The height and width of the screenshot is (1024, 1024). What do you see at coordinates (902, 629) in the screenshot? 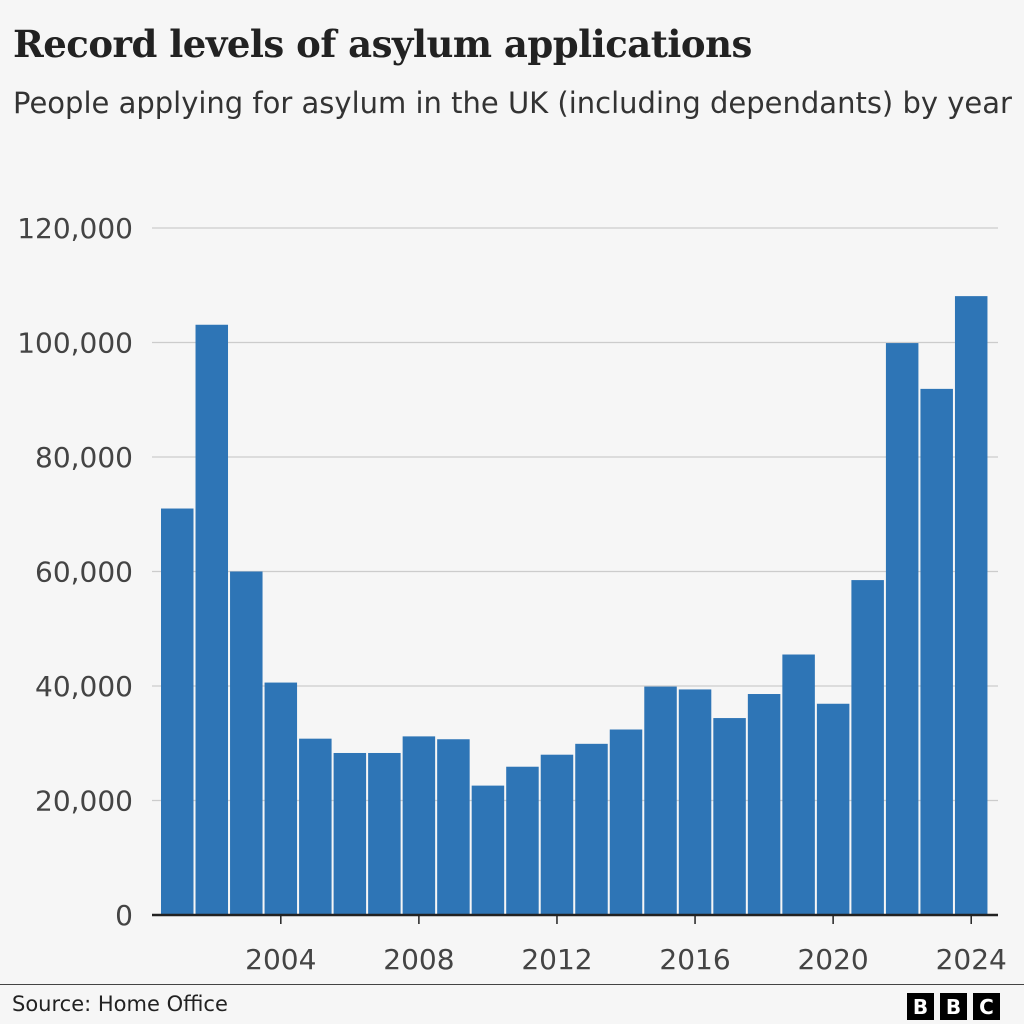
I see `bar-2022` at bounding box center [902, 629].